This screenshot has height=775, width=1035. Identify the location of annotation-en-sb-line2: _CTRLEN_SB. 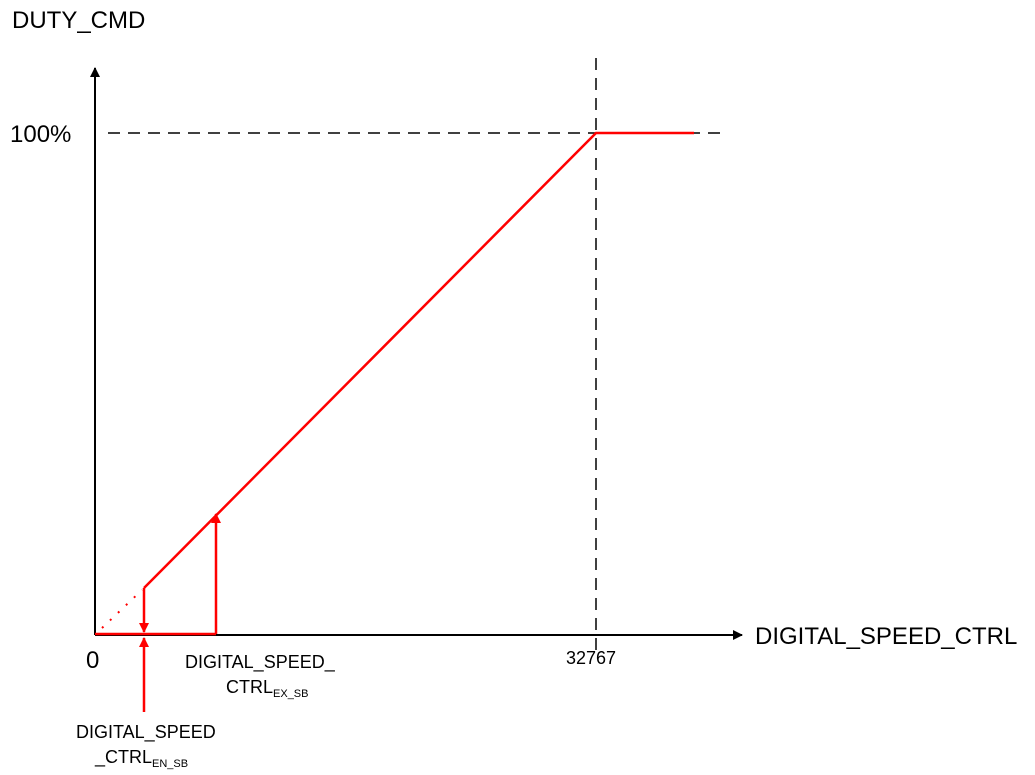
(141, 758).